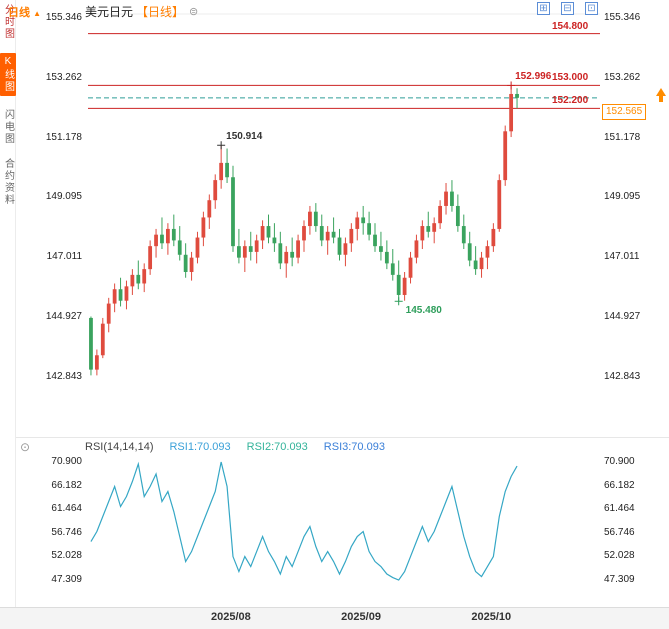 This screenshot has width=669, height=629. What do you see at coordinates (622, 317) in the screenshot?
I see `price-axis-label-right: 144.927` at bounding box center [622, 317].